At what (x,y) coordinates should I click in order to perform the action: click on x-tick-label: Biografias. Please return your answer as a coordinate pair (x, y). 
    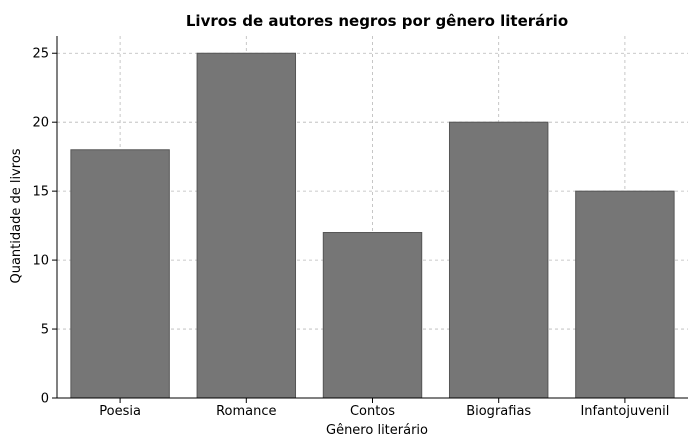
    Looking at the image, I should click on (498, 411).